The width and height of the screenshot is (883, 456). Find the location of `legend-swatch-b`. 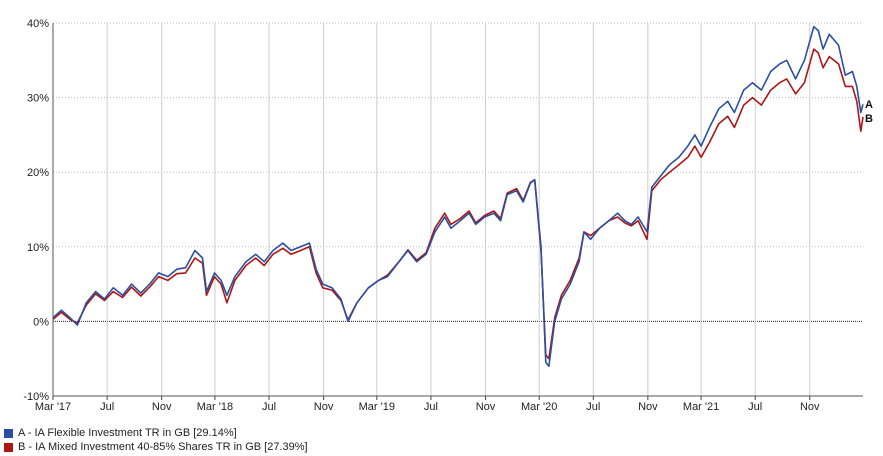

legend-swatch-b is located at coordinates (8, 447).